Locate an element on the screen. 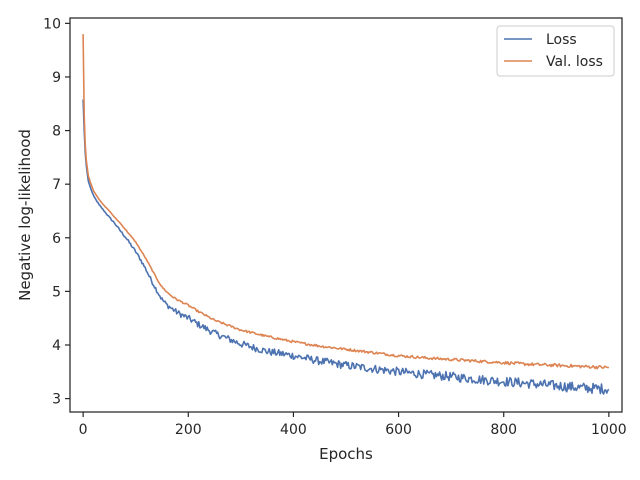 This screenshot has height=480, width=640. x-tick-label: 600 is located at coordinates (398, 430).